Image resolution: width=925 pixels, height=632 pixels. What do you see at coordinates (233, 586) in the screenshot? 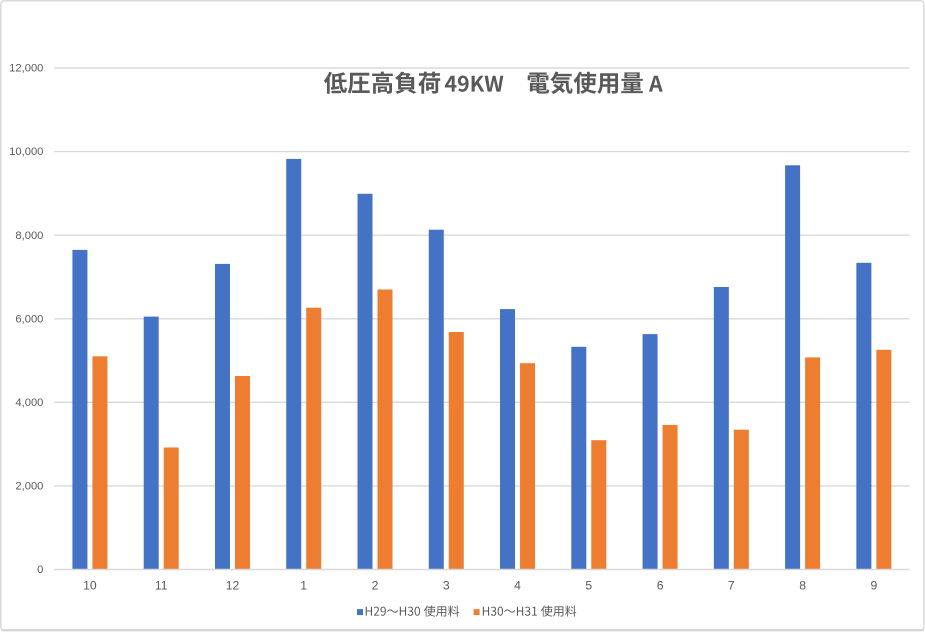
I see `svg-text: 12` at bounding box center [233, 586].